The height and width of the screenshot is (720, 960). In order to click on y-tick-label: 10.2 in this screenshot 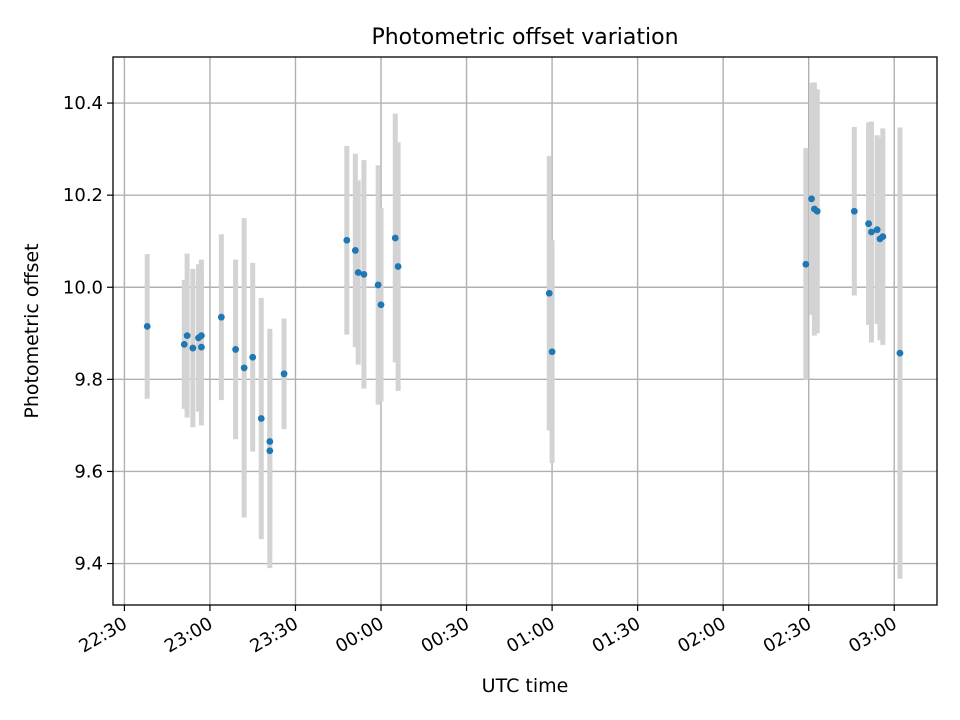, I will do `click(83, 195)`.